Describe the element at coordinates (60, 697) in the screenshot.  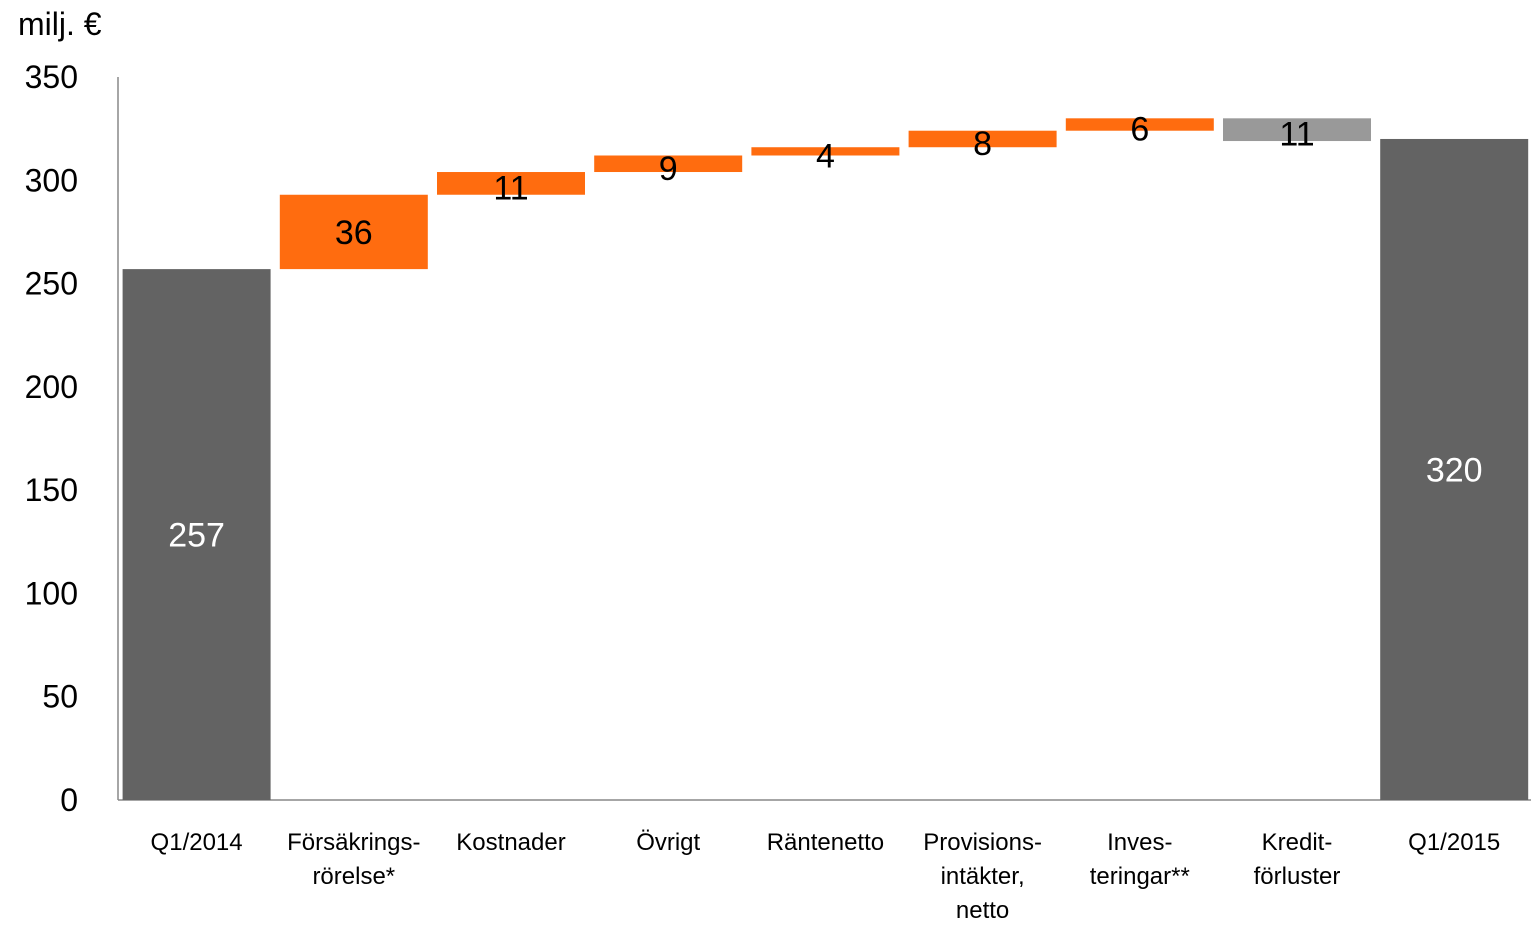
I see `y-tick-label: 50` at that location.